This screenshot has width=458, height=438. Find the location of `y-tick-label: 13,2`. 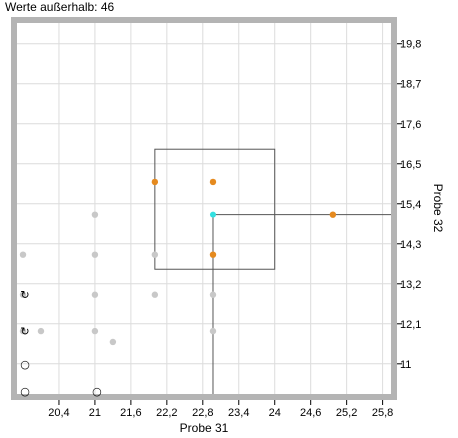

y-tick-label: 13,2 is located at coordinates (410, 285).